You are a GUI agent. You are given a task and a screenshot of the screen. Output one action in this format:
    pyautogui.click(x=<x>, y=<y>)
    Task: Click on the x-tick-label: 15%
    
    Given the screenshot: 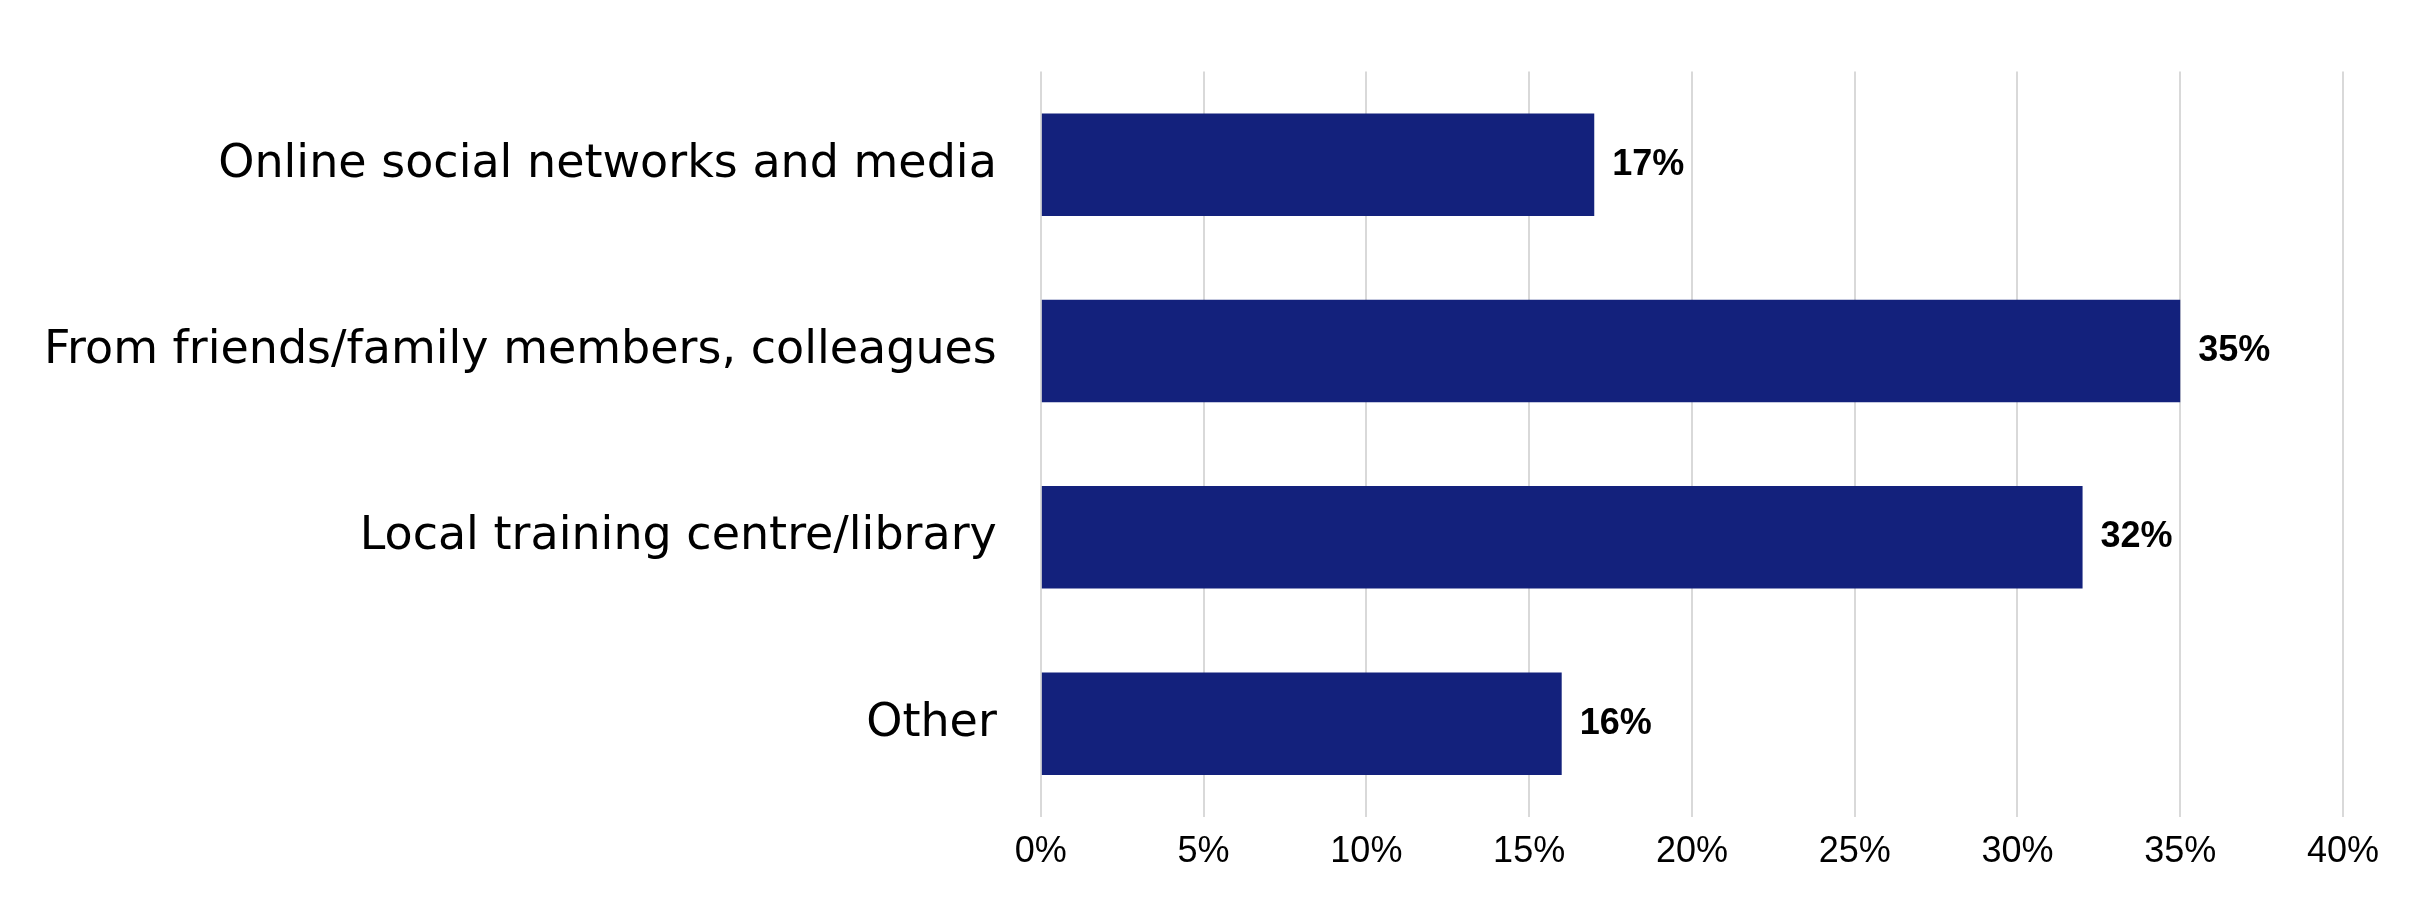 What is the action you would take?
    pyautogui.click(x=1529, y=850)
    